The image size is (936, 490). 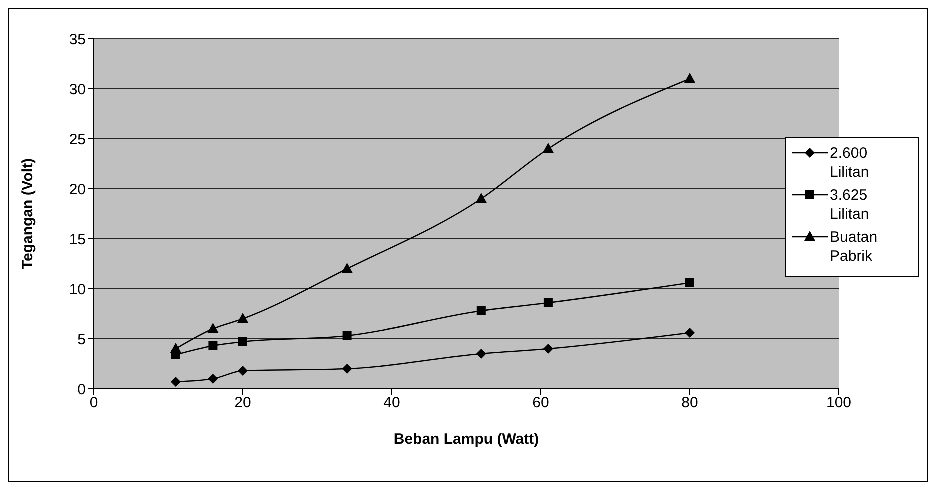 What do you see at coordinates (243, 403) in the screenshot?
I see `x-tick-label: 20` at bounding box center [243, 403].